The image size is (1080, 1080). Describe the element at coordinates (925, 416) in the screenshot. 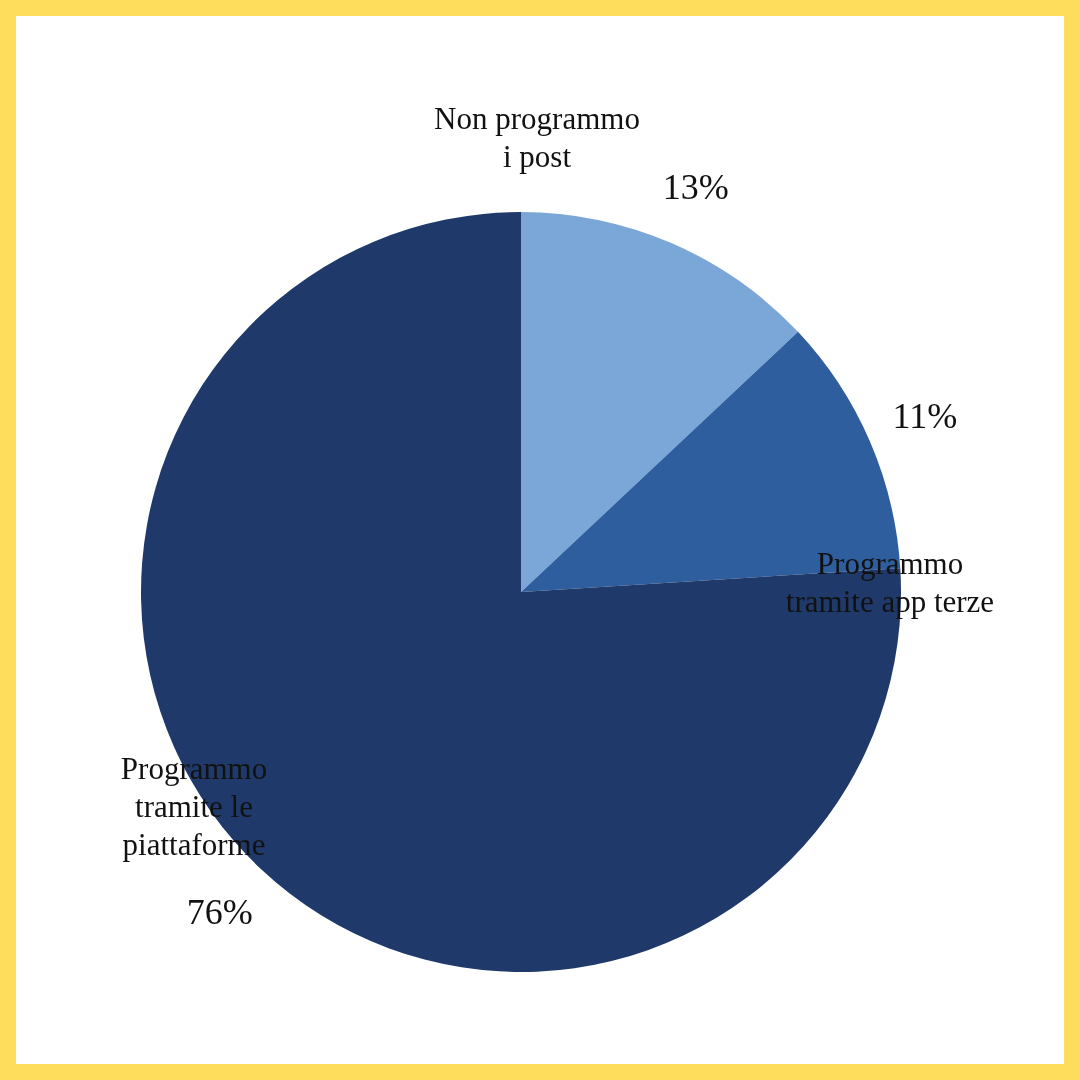

I see `data-label: 11%` at that location.